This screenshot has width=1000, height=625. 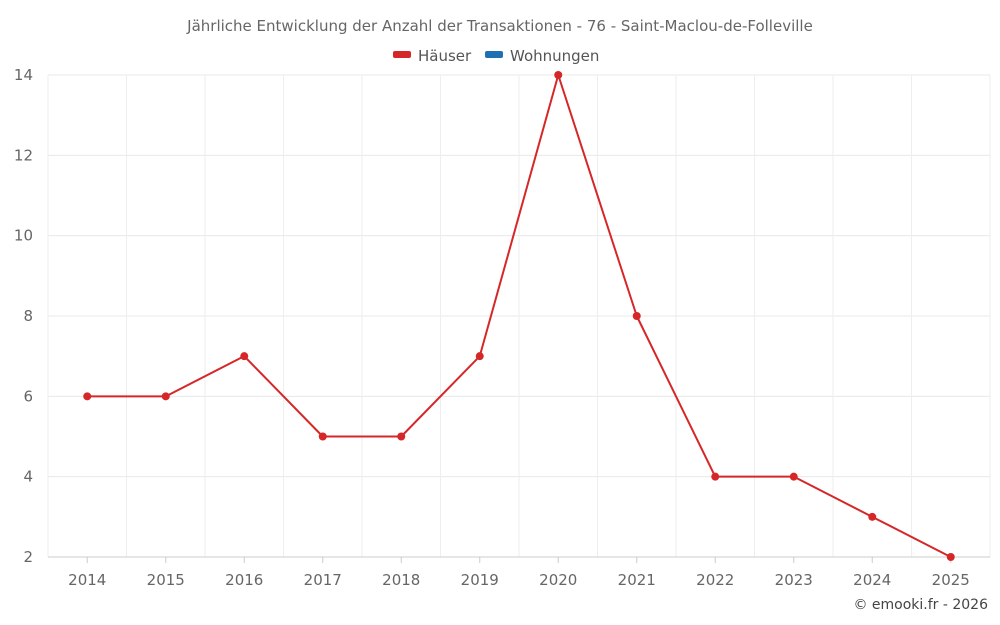 What do you see at coordinates (28, 396) in the screenshot?
I see `y-tick-label: 6` at bounding box center [28, 396].